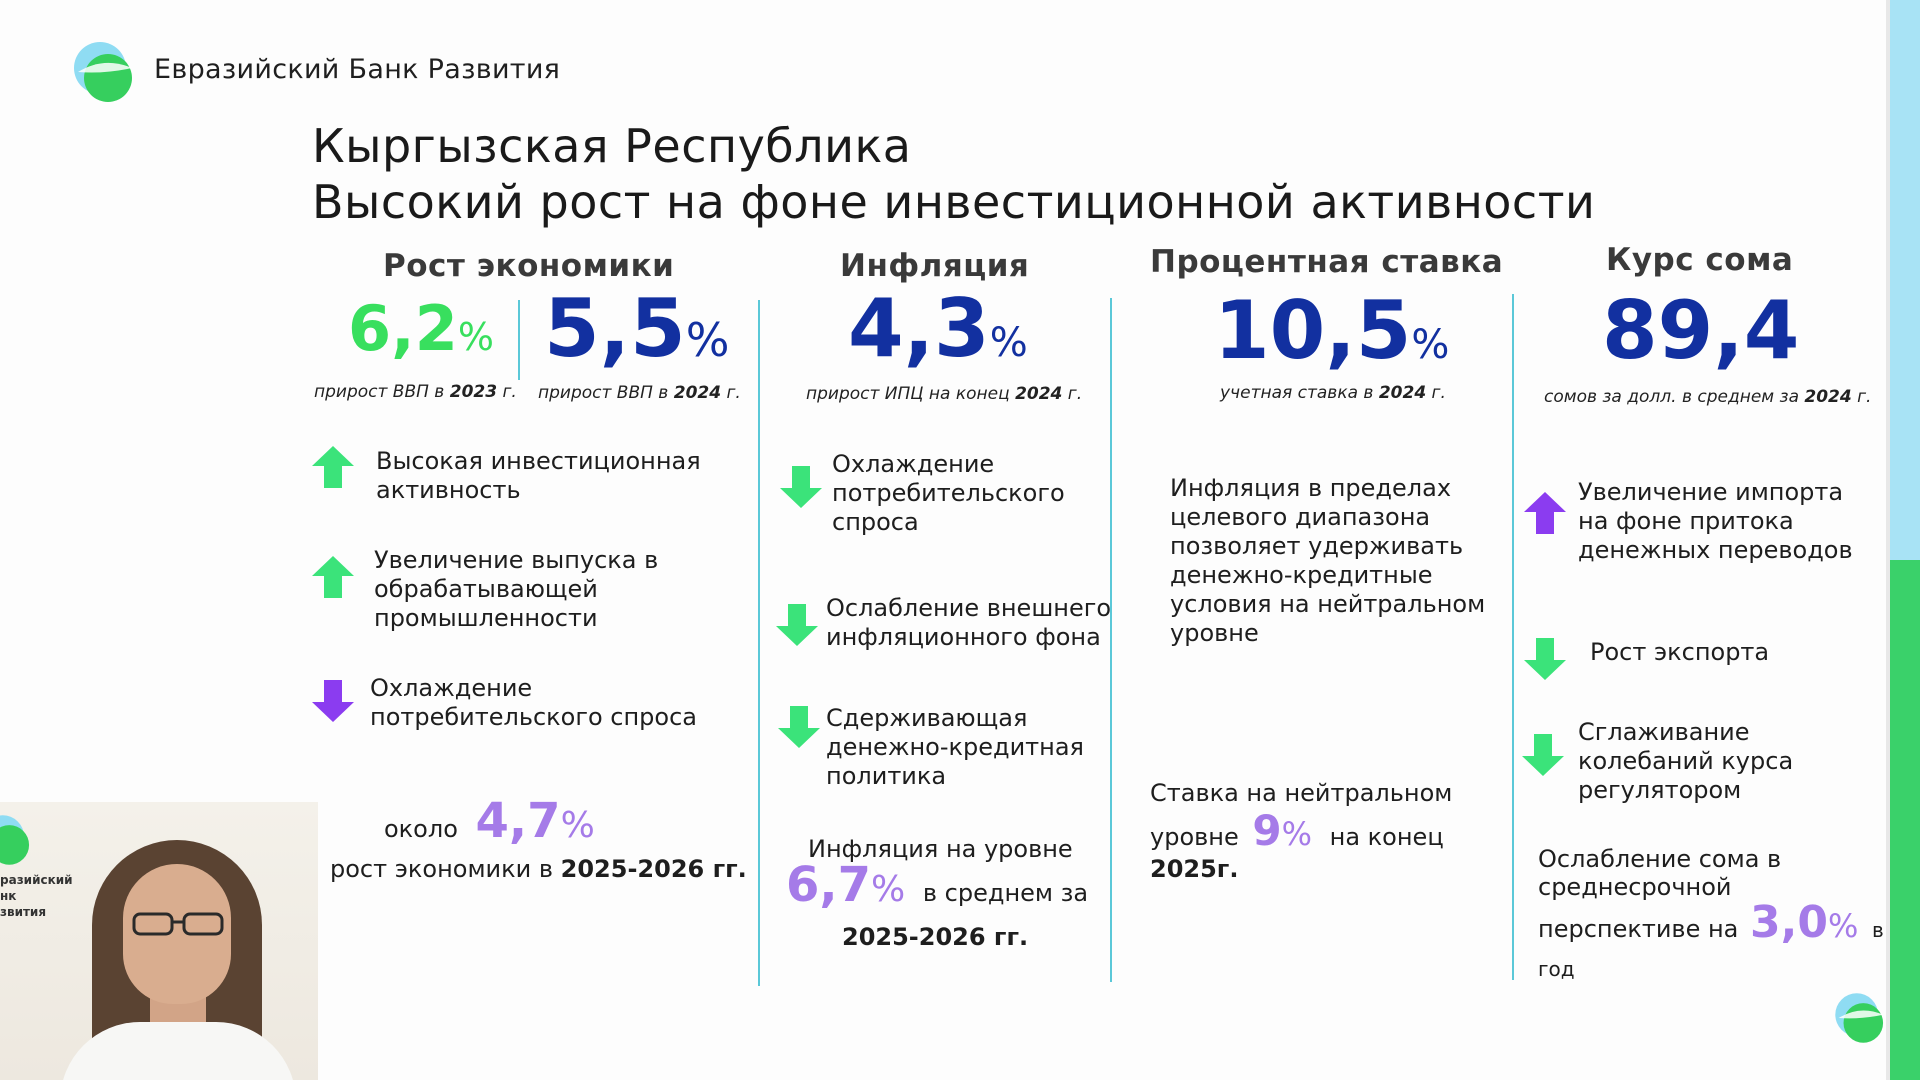 The image size is (1920, 1080). What do you see at coordinates (1708, 397) in the screenshot?
I see `som-caption: сомов за долл. в среднем за 2024 г.` at bounding box center [1708, 397].